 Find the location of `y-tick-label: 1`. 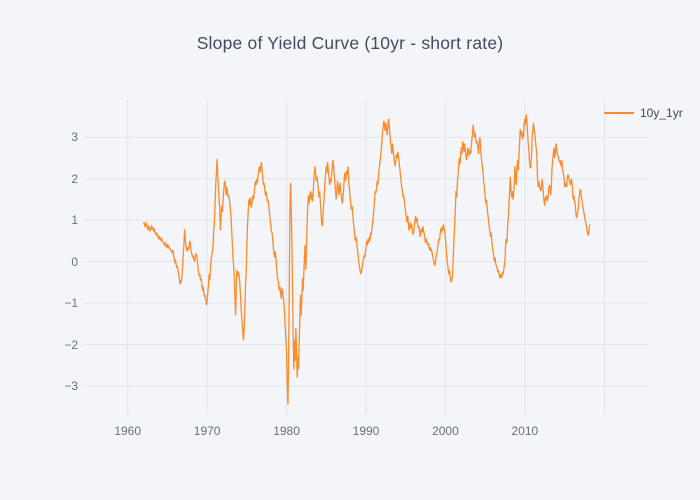

y-tick-label: 1 is located at coordinates (74, 220).